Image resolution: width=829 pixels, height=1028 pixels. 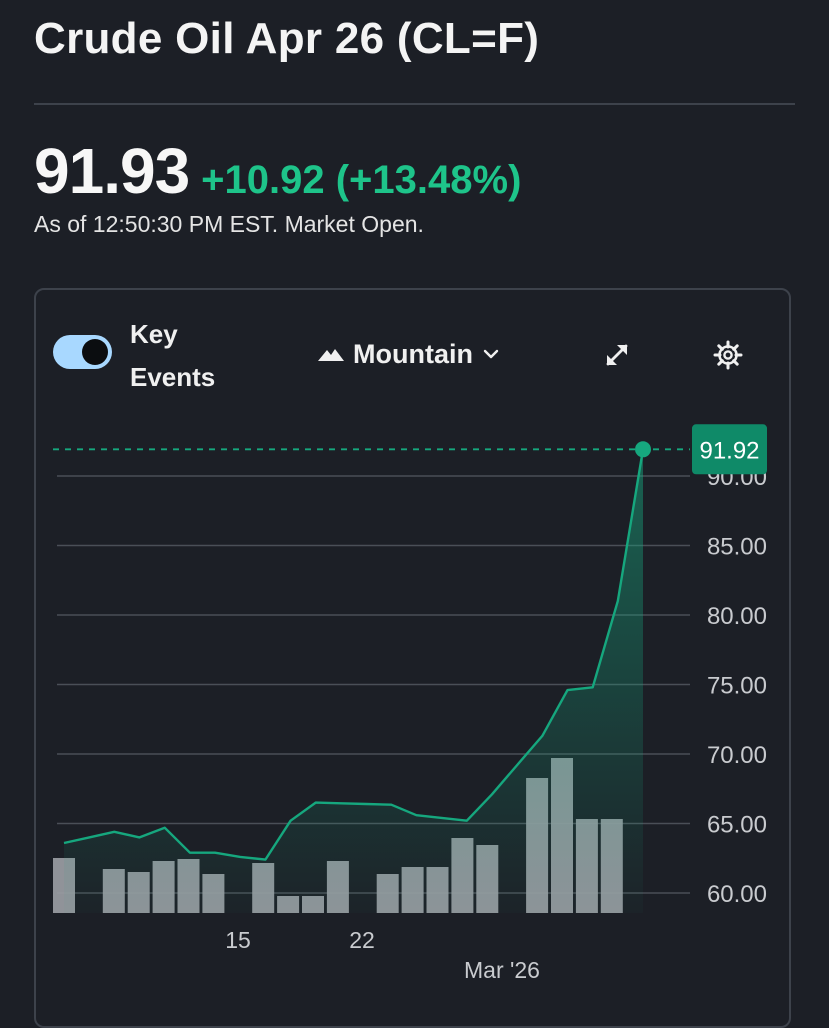 I want to click on current-price: 91.93, so click(x=112, y=171).